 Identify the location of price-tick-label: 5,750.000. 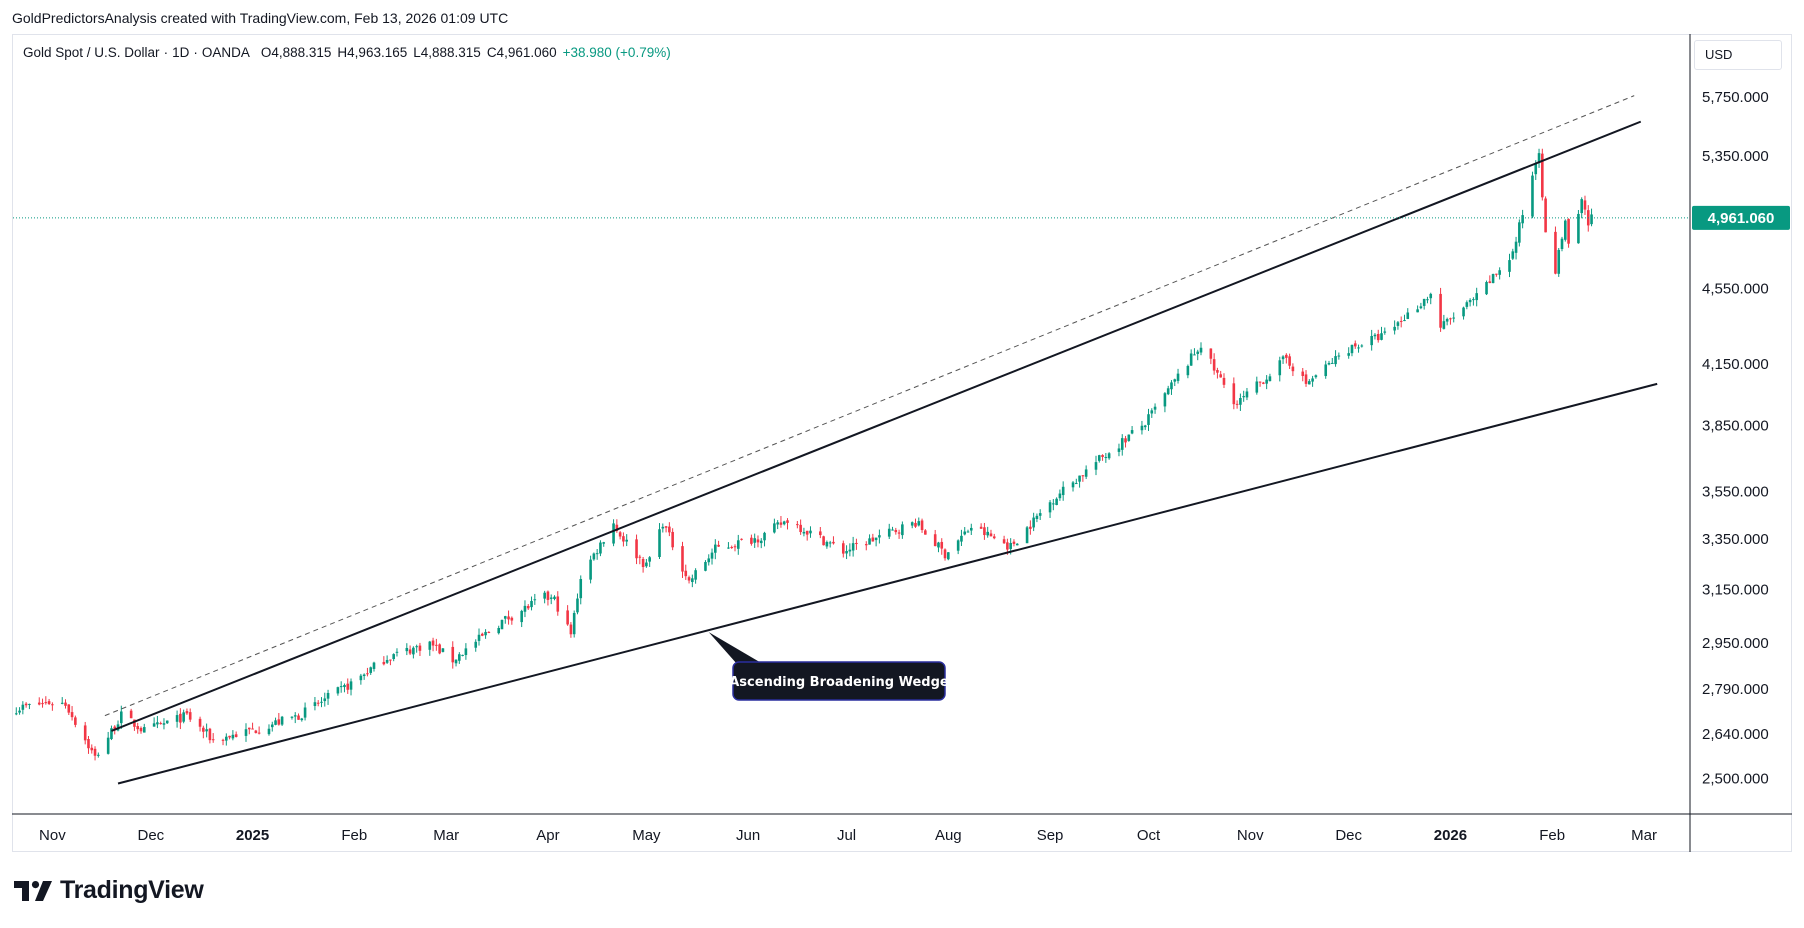
(1735, 97).